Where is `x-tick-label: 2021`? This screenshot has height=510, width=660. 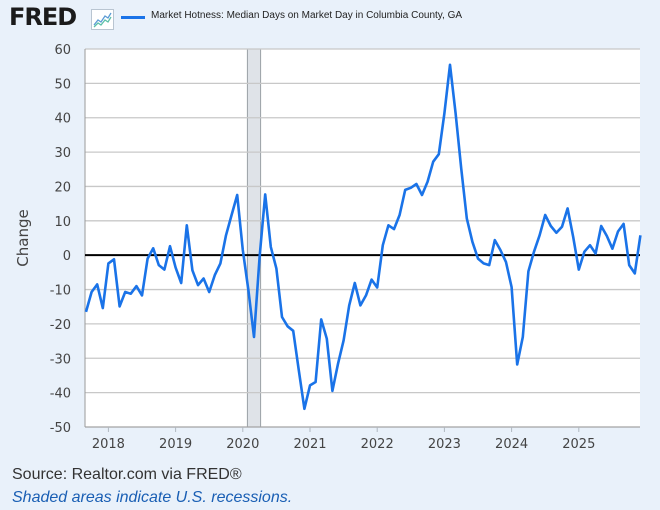
x-tick-label: 2021 is located at coordinates (309, 444).